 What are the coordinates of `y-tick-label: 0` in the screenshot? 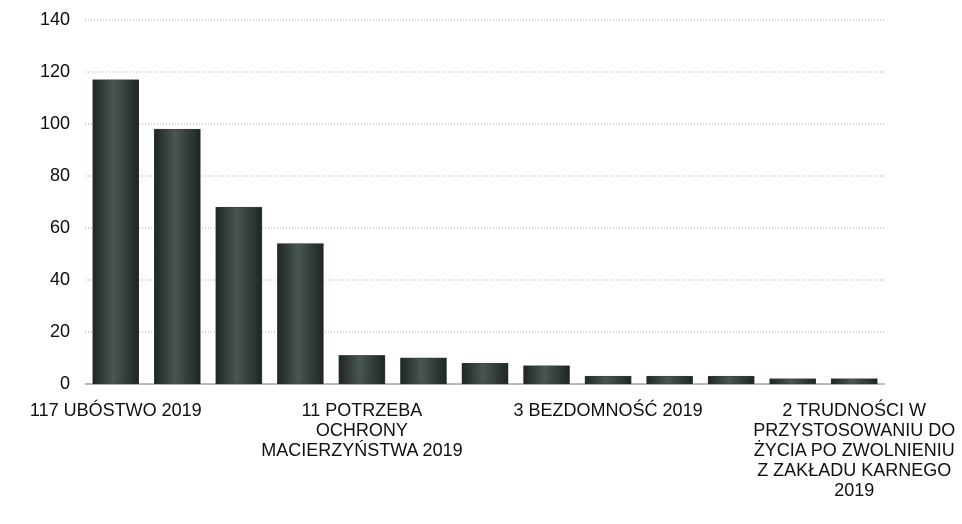 It's located at (65, 383).